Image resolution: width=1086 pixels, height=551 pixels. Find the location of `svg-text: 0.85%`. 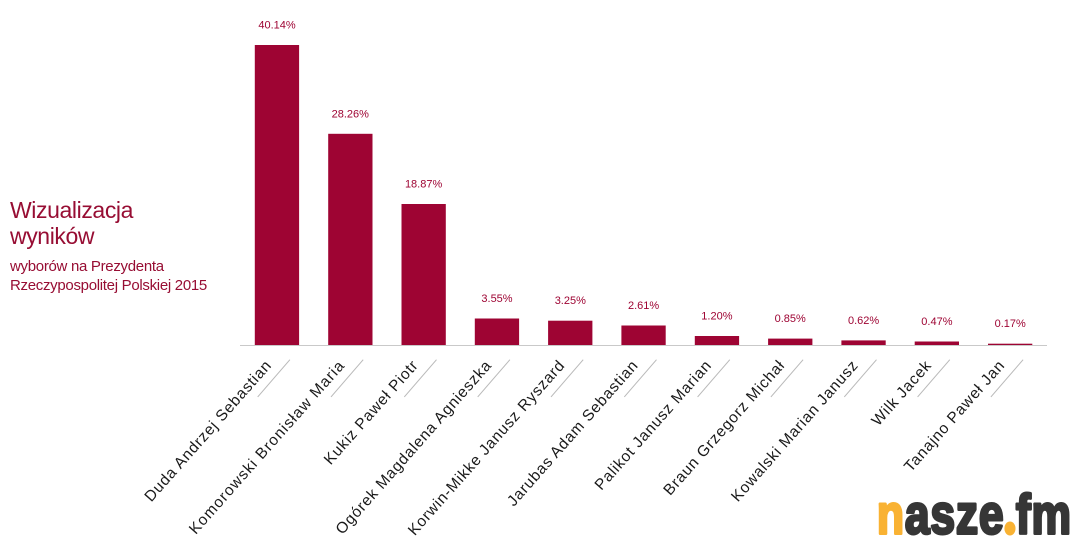

svg-text: 0.85% is located at coordinates (790, 319).